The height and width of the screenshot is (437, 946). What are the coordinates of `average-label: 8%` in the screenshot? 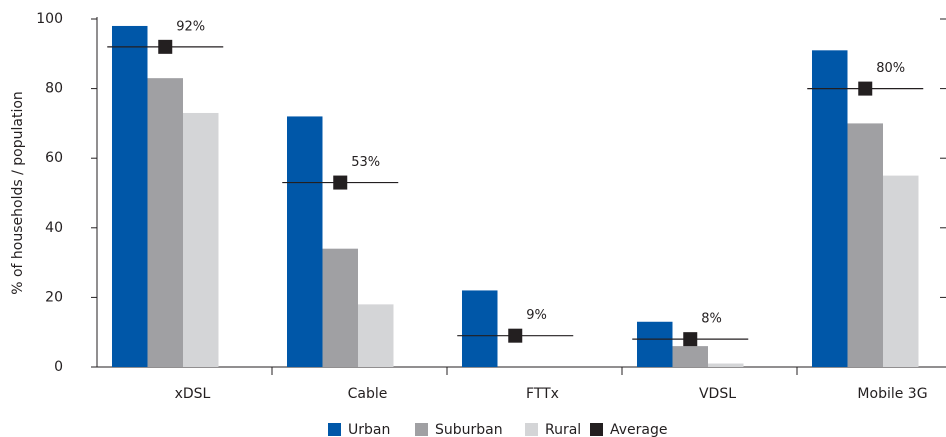 It's located at (711, 319).